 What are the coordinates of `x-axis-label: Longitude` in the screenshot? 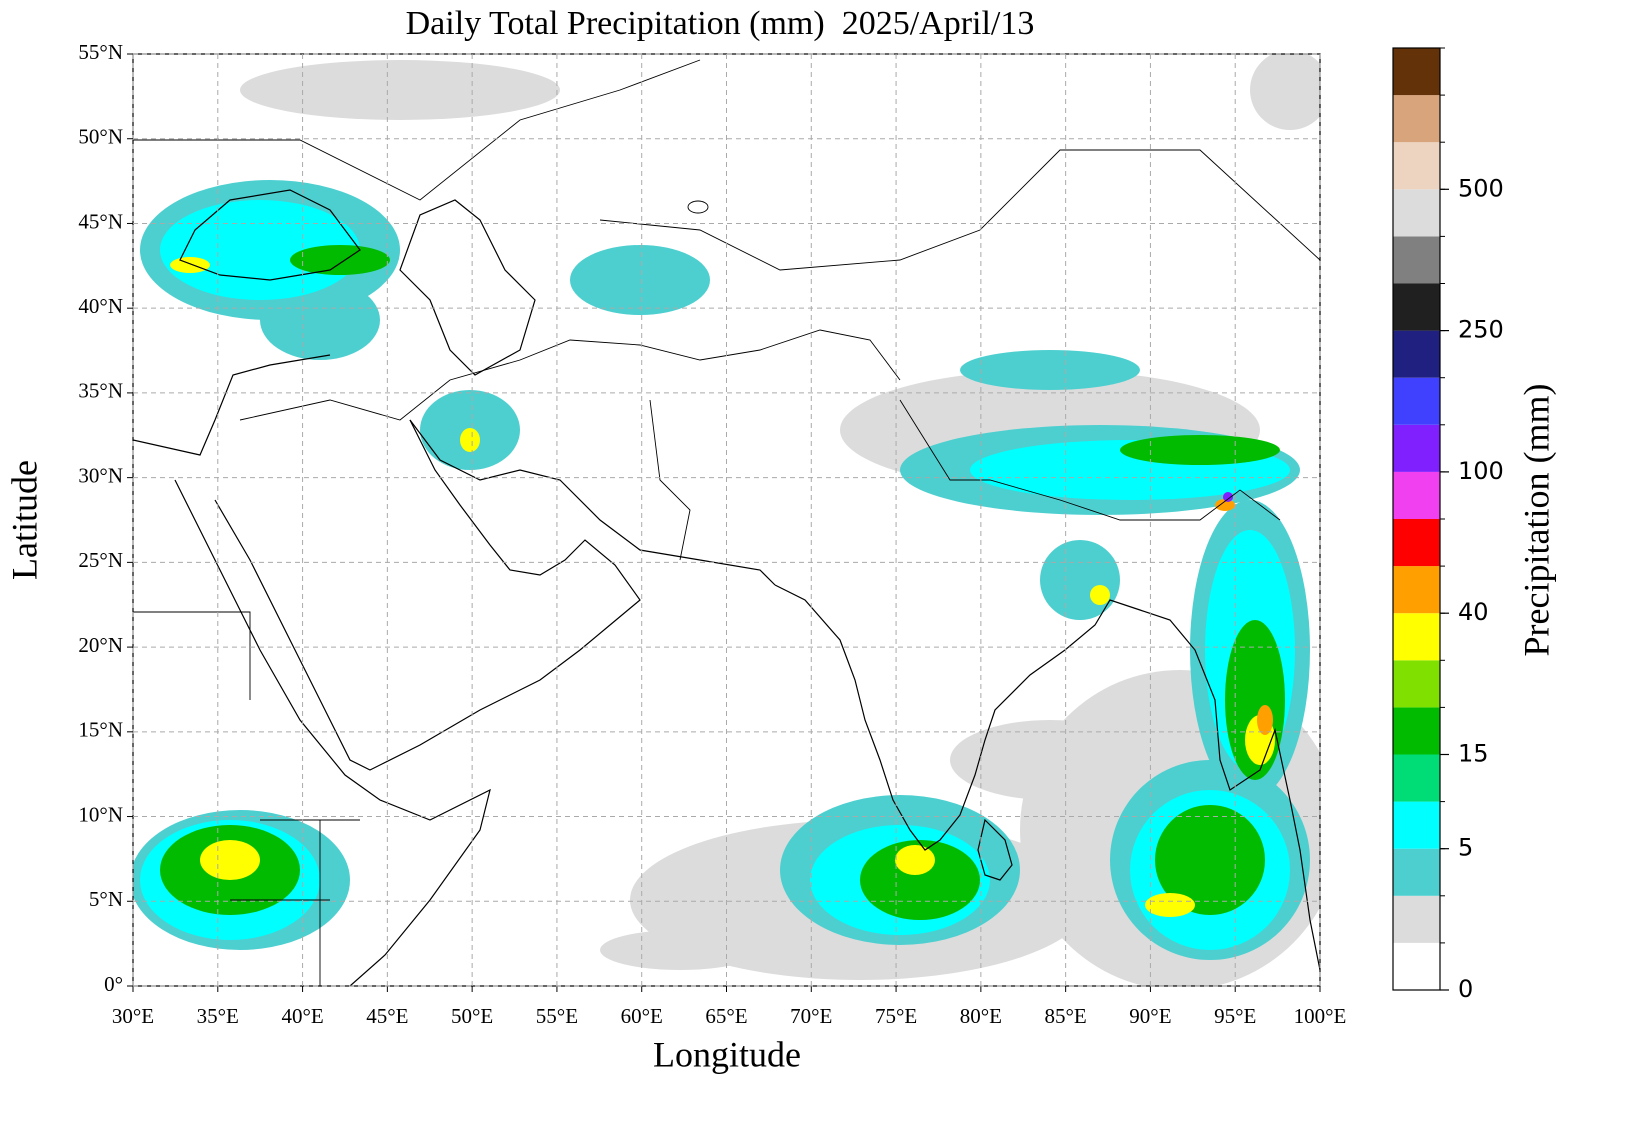 It's located at (727, 1054).